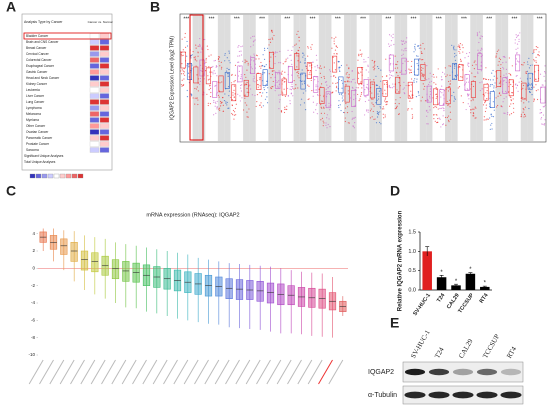 The width and height of the screenshot is (550, 411). Describe the element at coordinates (412, 271) in the screenshot. I see `y-tick-label: 0.5` at that location.